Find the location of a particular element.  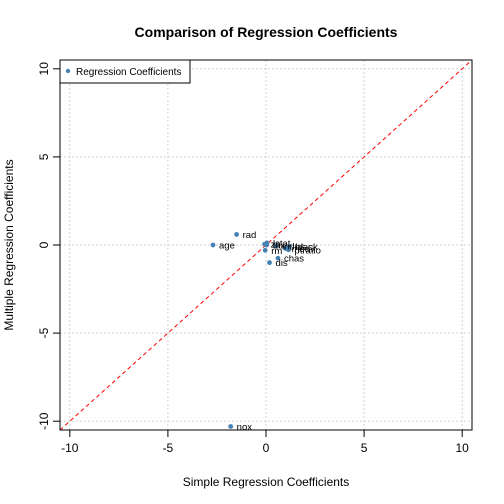

x-tick-label: -5 is located at coordinates (168, 448).